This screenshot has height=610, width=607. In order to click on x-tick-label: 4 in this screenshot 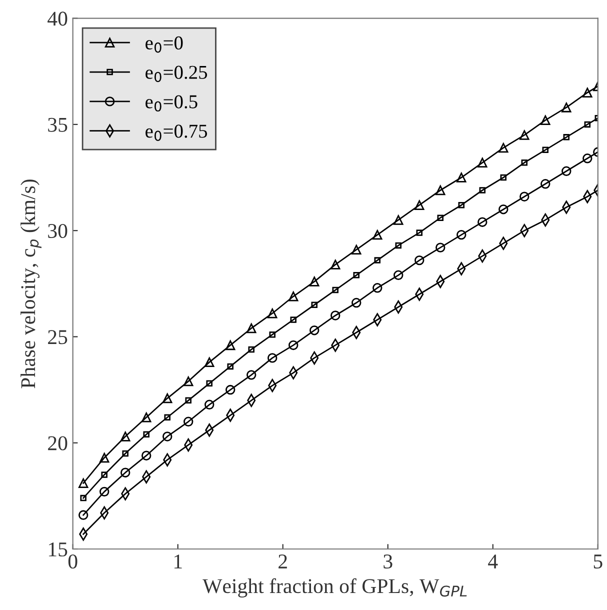, I will do `click(493, 561)`.